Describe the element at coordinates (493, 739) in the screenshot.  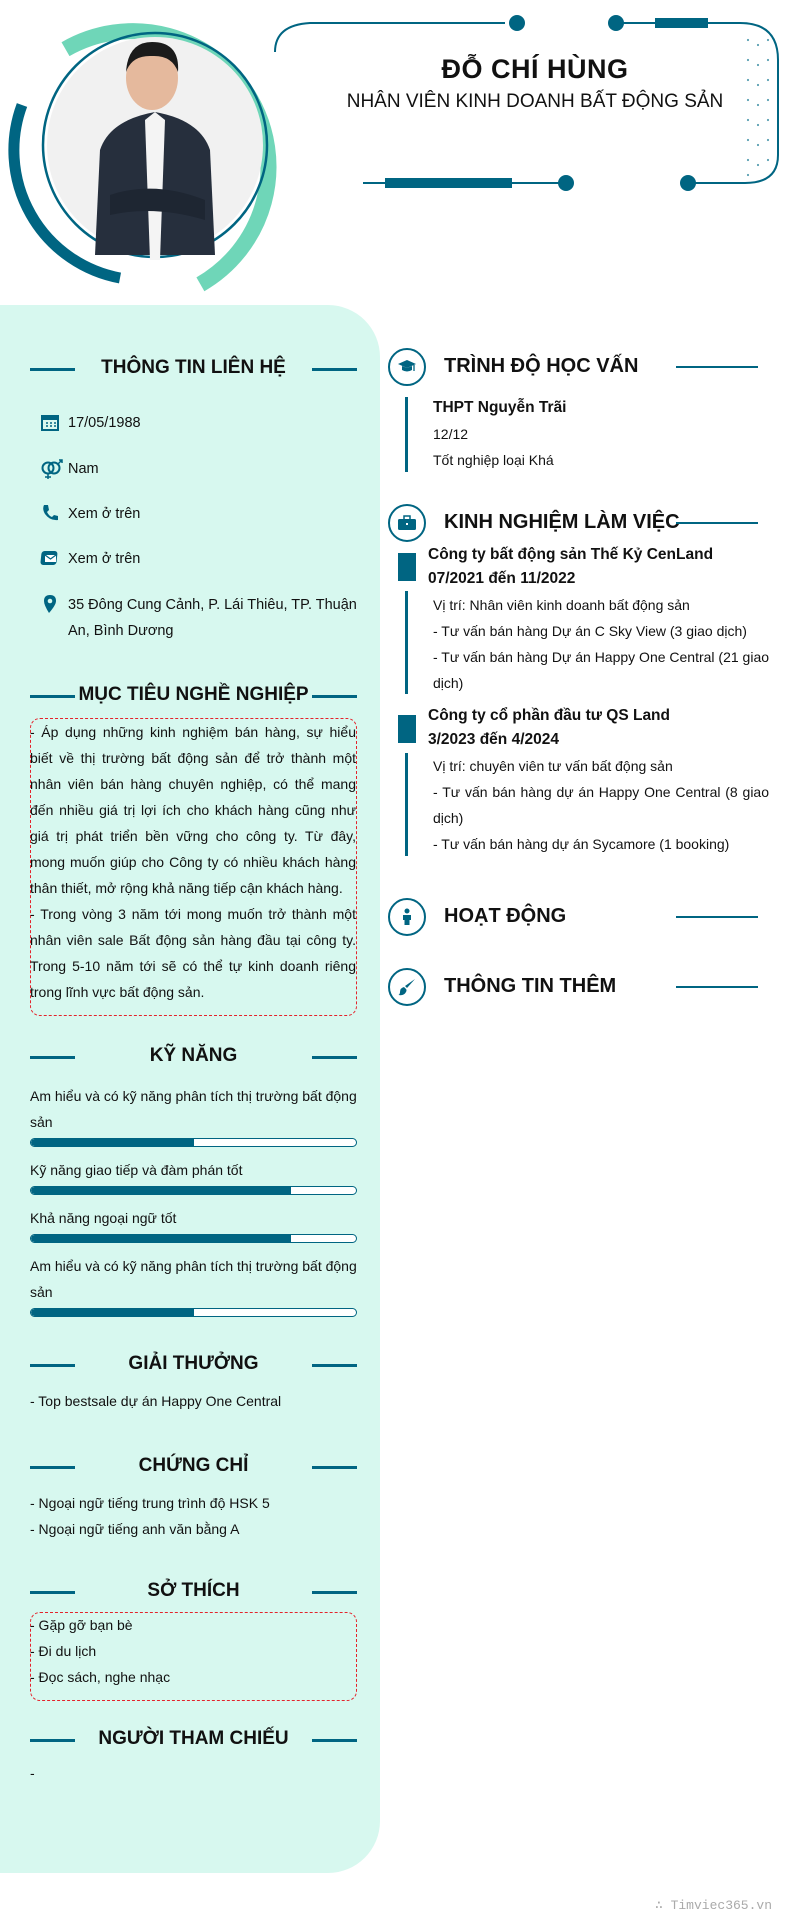
I see `job-period: 3/2023 đến 4/2024` at that location.